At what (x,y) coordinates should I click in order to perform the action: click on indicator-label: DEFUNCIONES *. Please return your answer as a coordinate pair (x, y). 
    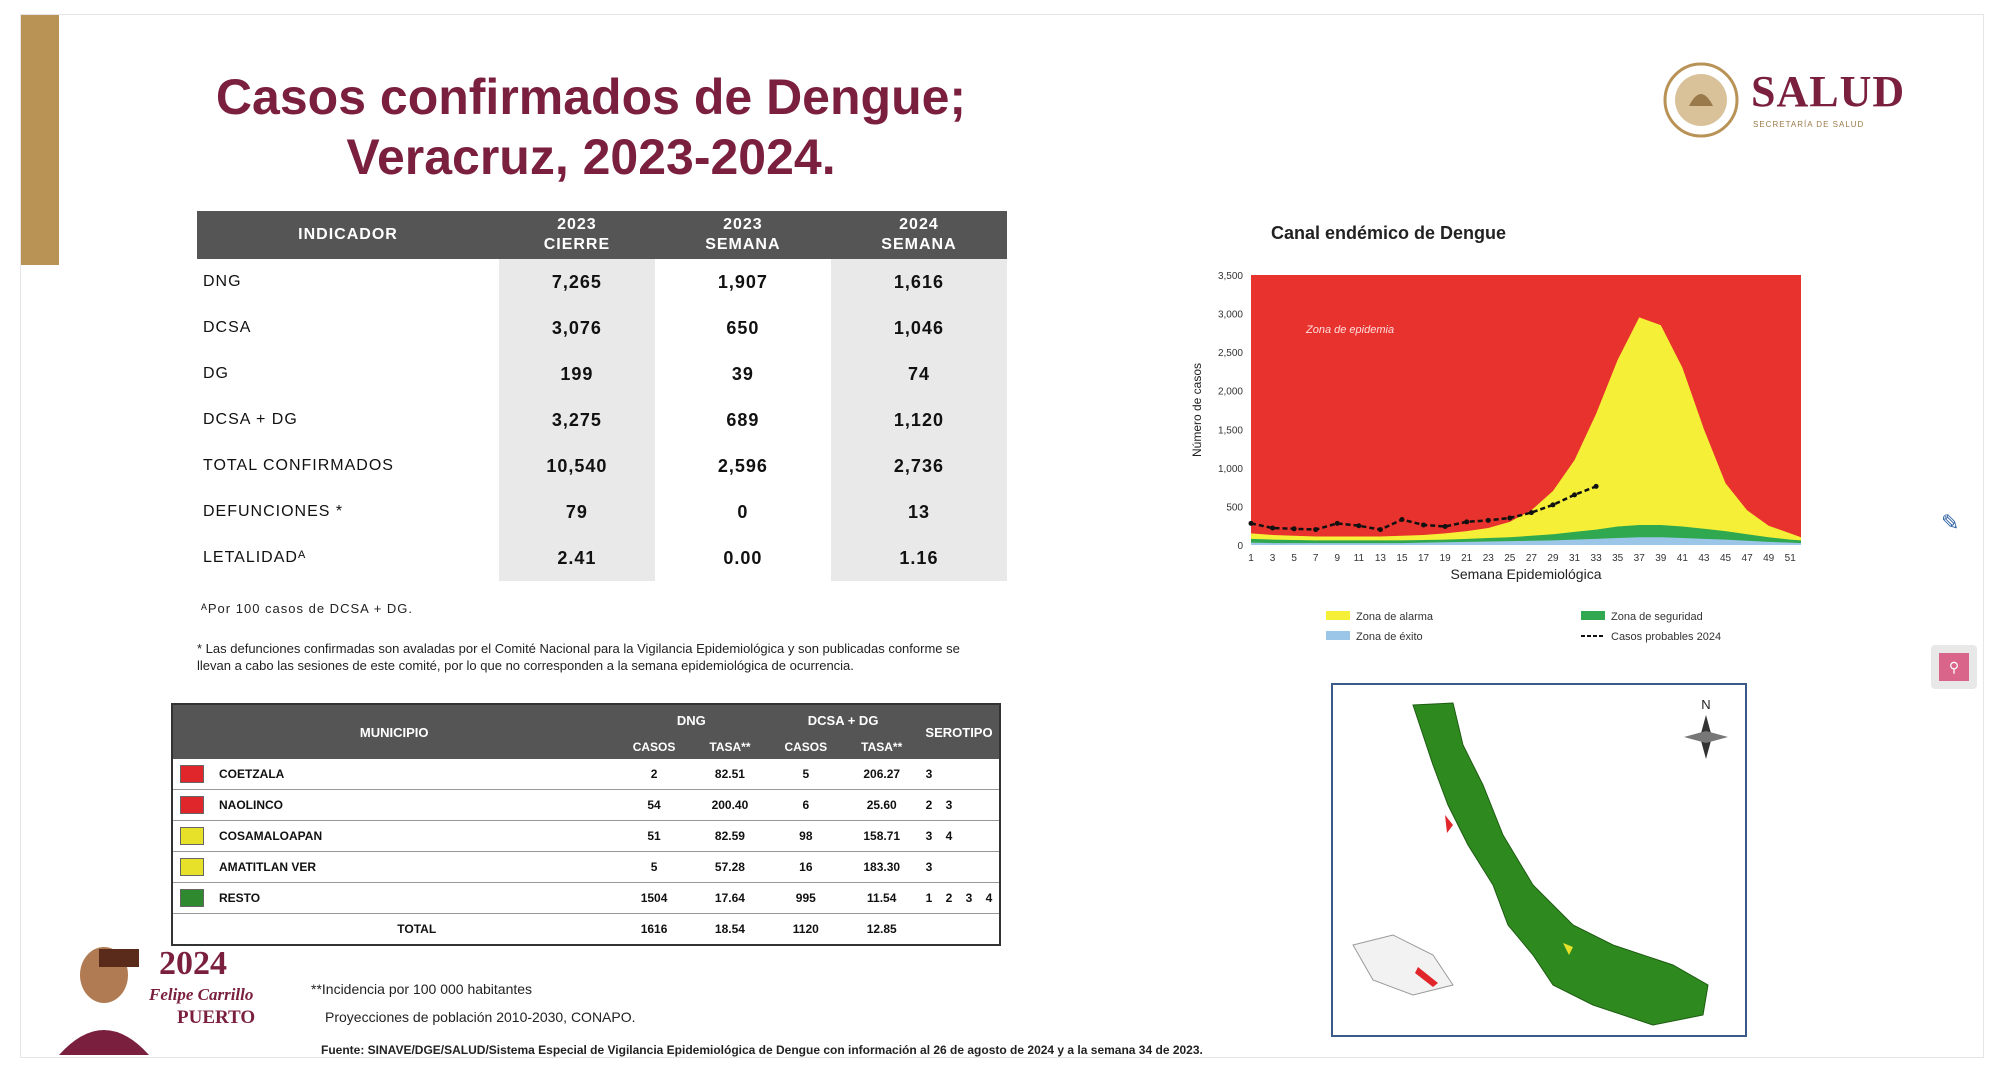
    Looking at the image, I should click on (273, 511).